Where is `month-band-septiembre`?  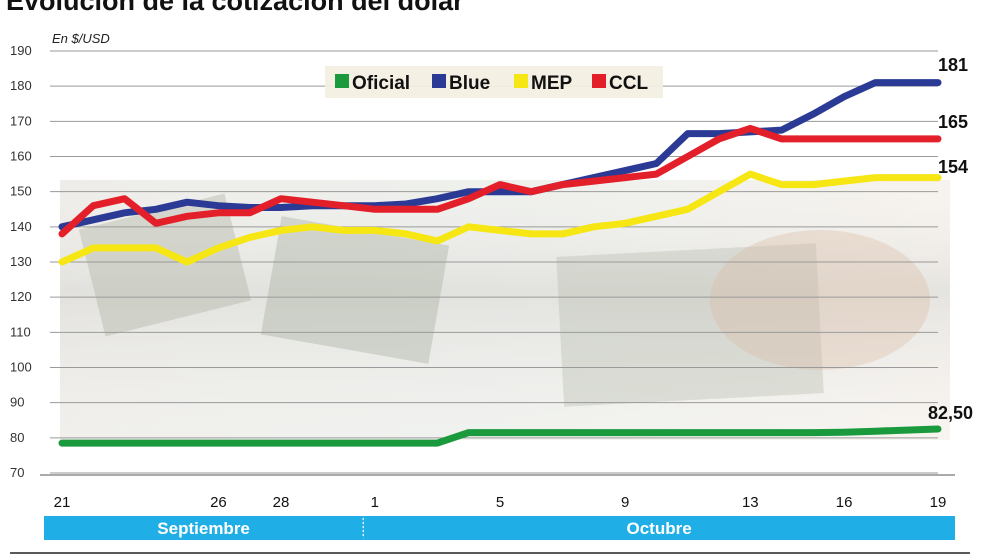 month-band-septiembre is located at coordinates (204, 528).